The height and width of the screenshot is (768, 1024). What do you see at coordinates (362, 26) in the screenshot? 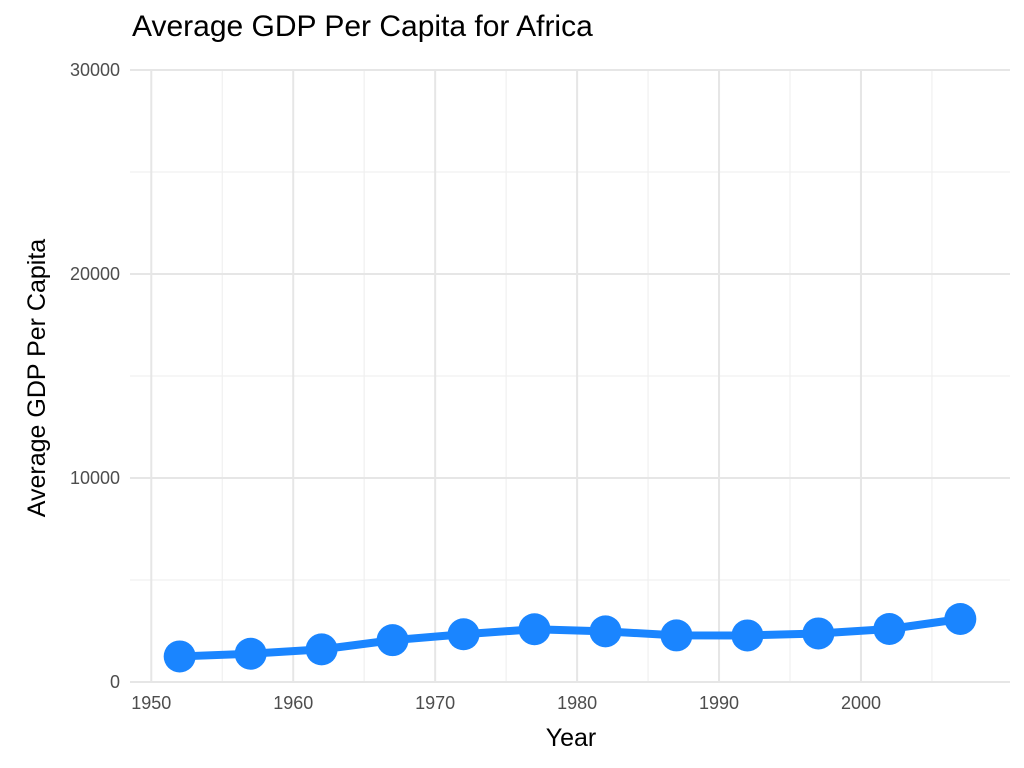
I see `chart-title: Average GDP Per Capita for Africa` at bounding box center [362, 26].